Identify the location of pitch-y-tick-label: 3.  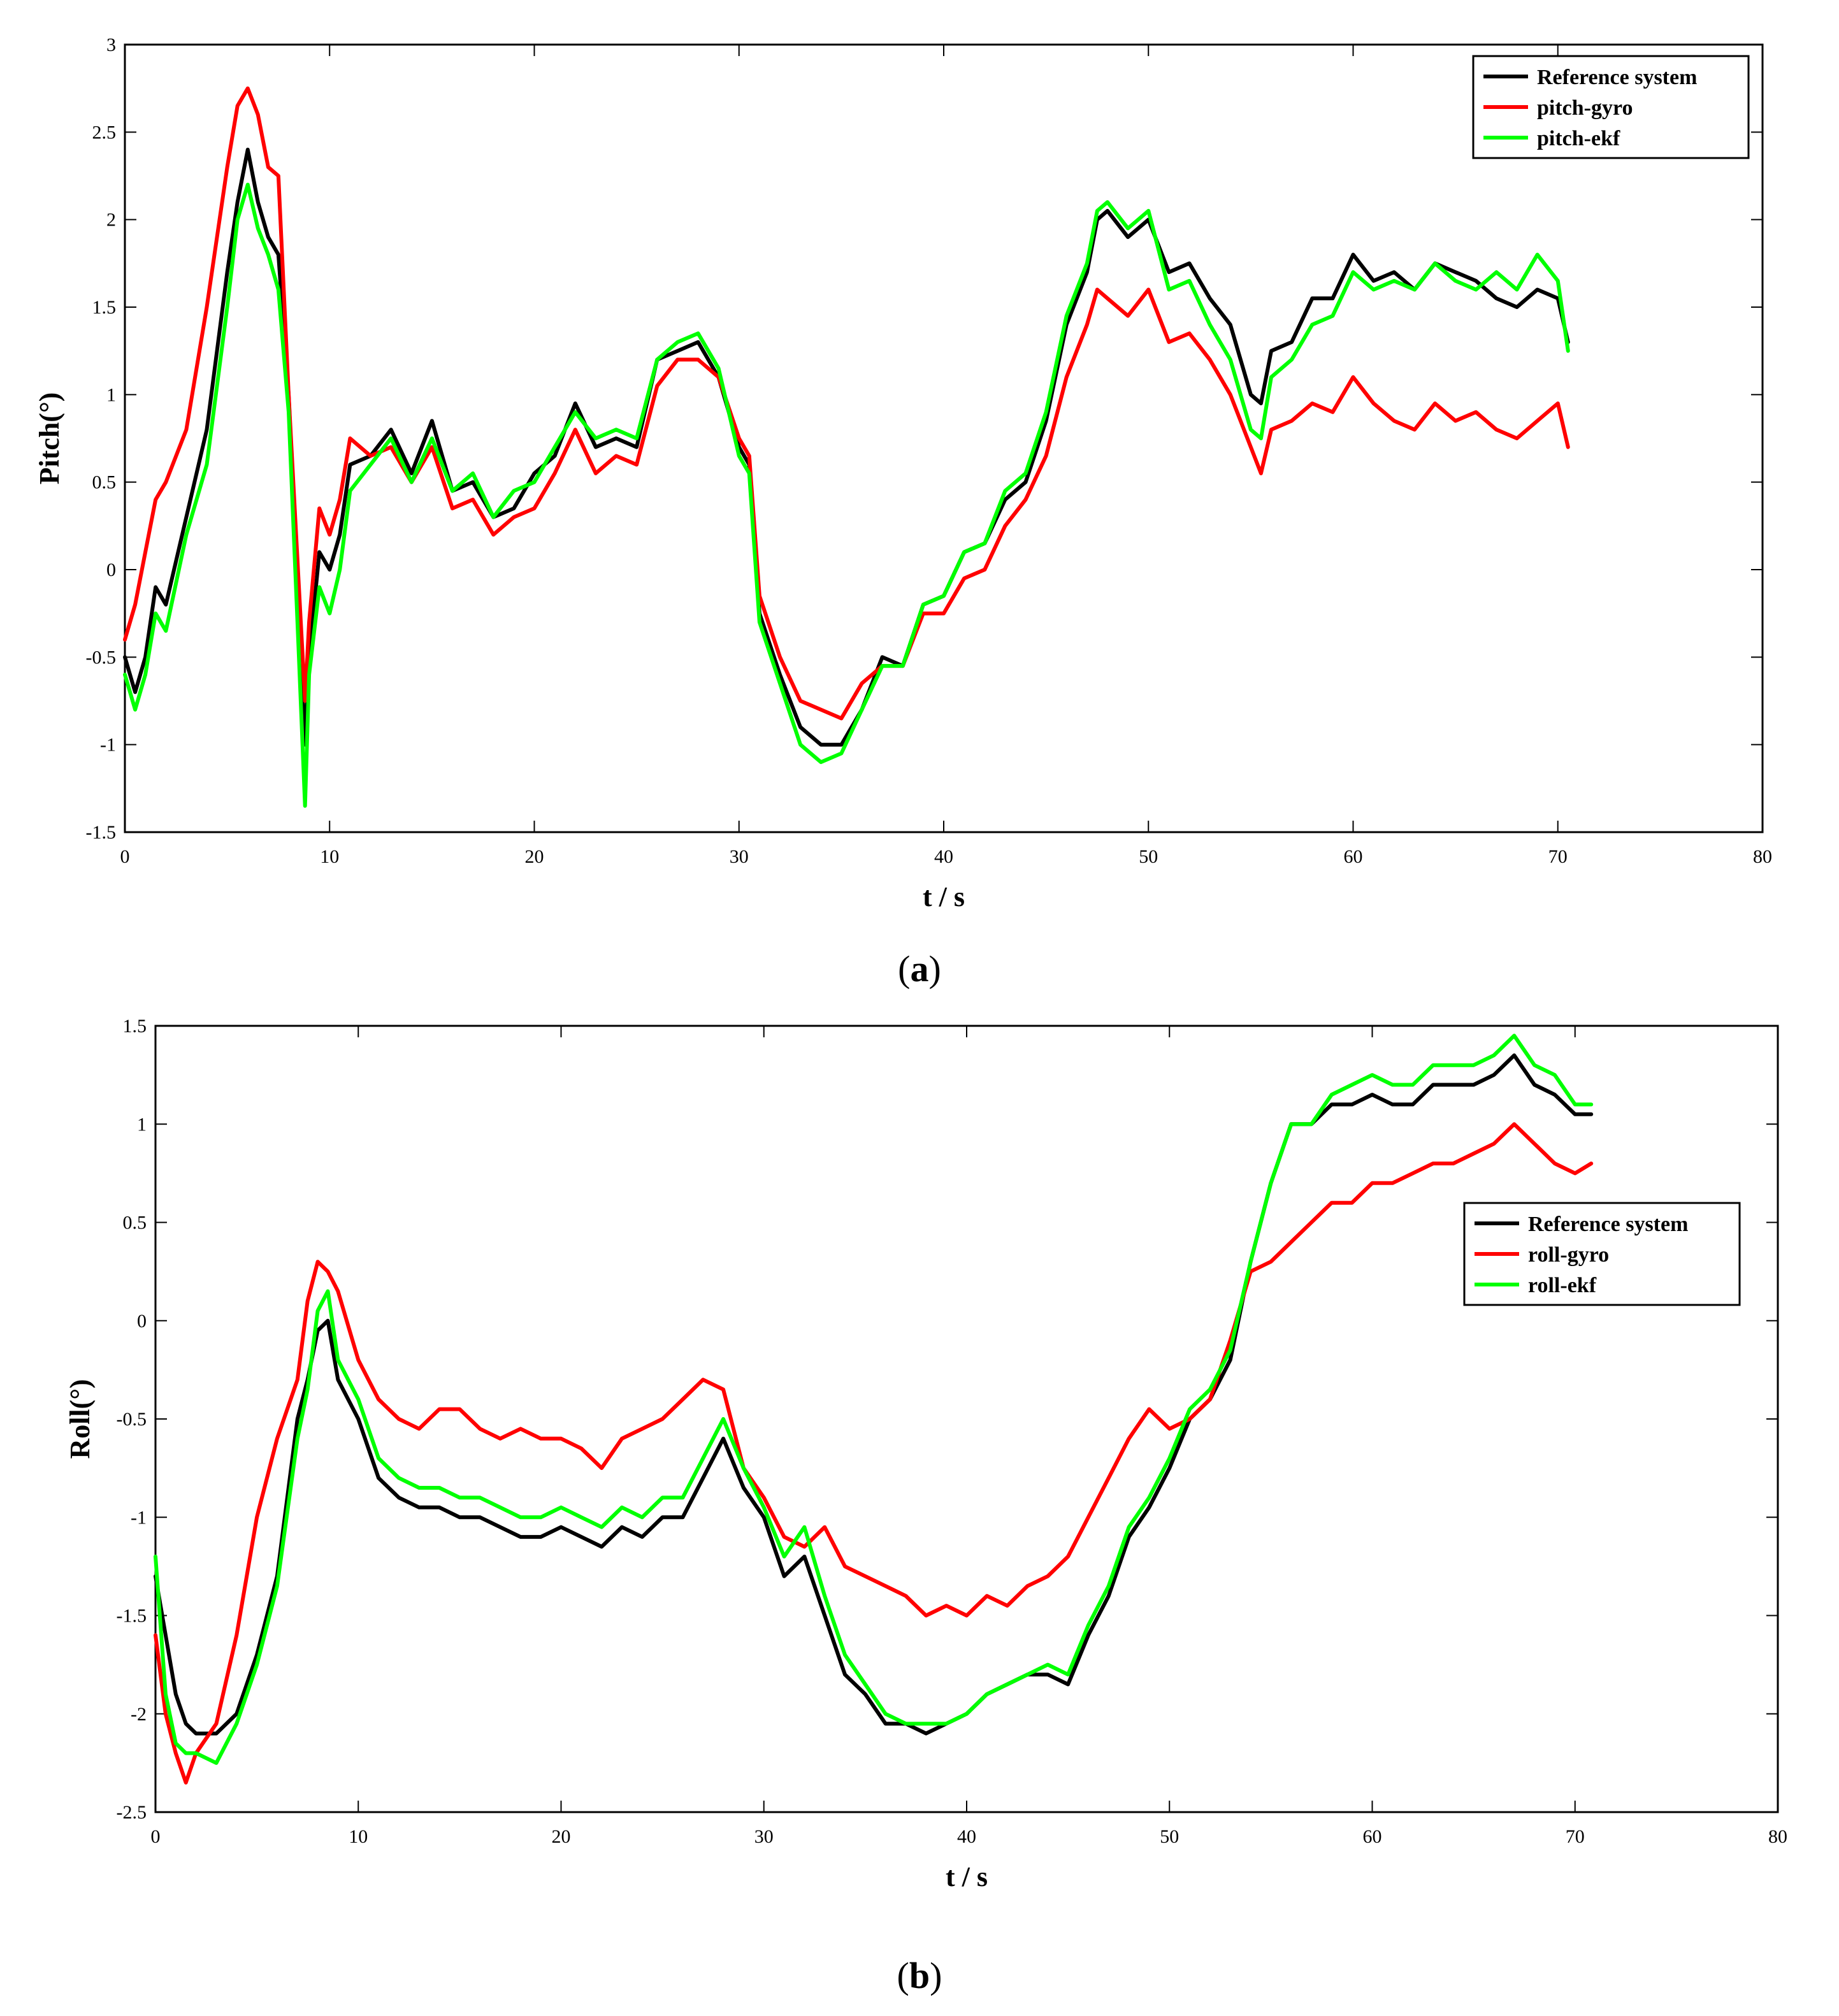
(111, 44).